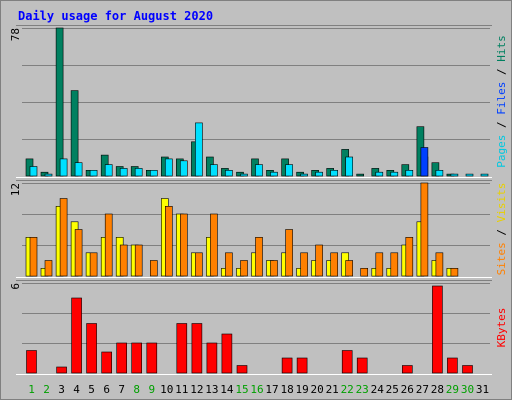  I want to click on x-tick-label-day-26: 26, so click(407, 389).